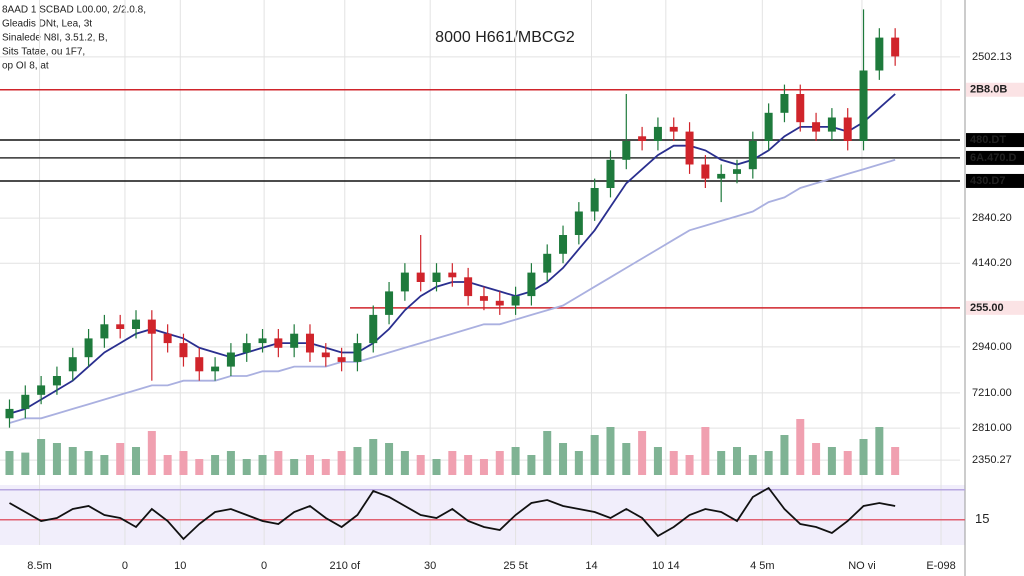 The width and height of the screenshot is (1024, 576). Describe the element at coordinates (992, 460) in the screenshot. I see `y-tick-label: 2350.27` at that location.